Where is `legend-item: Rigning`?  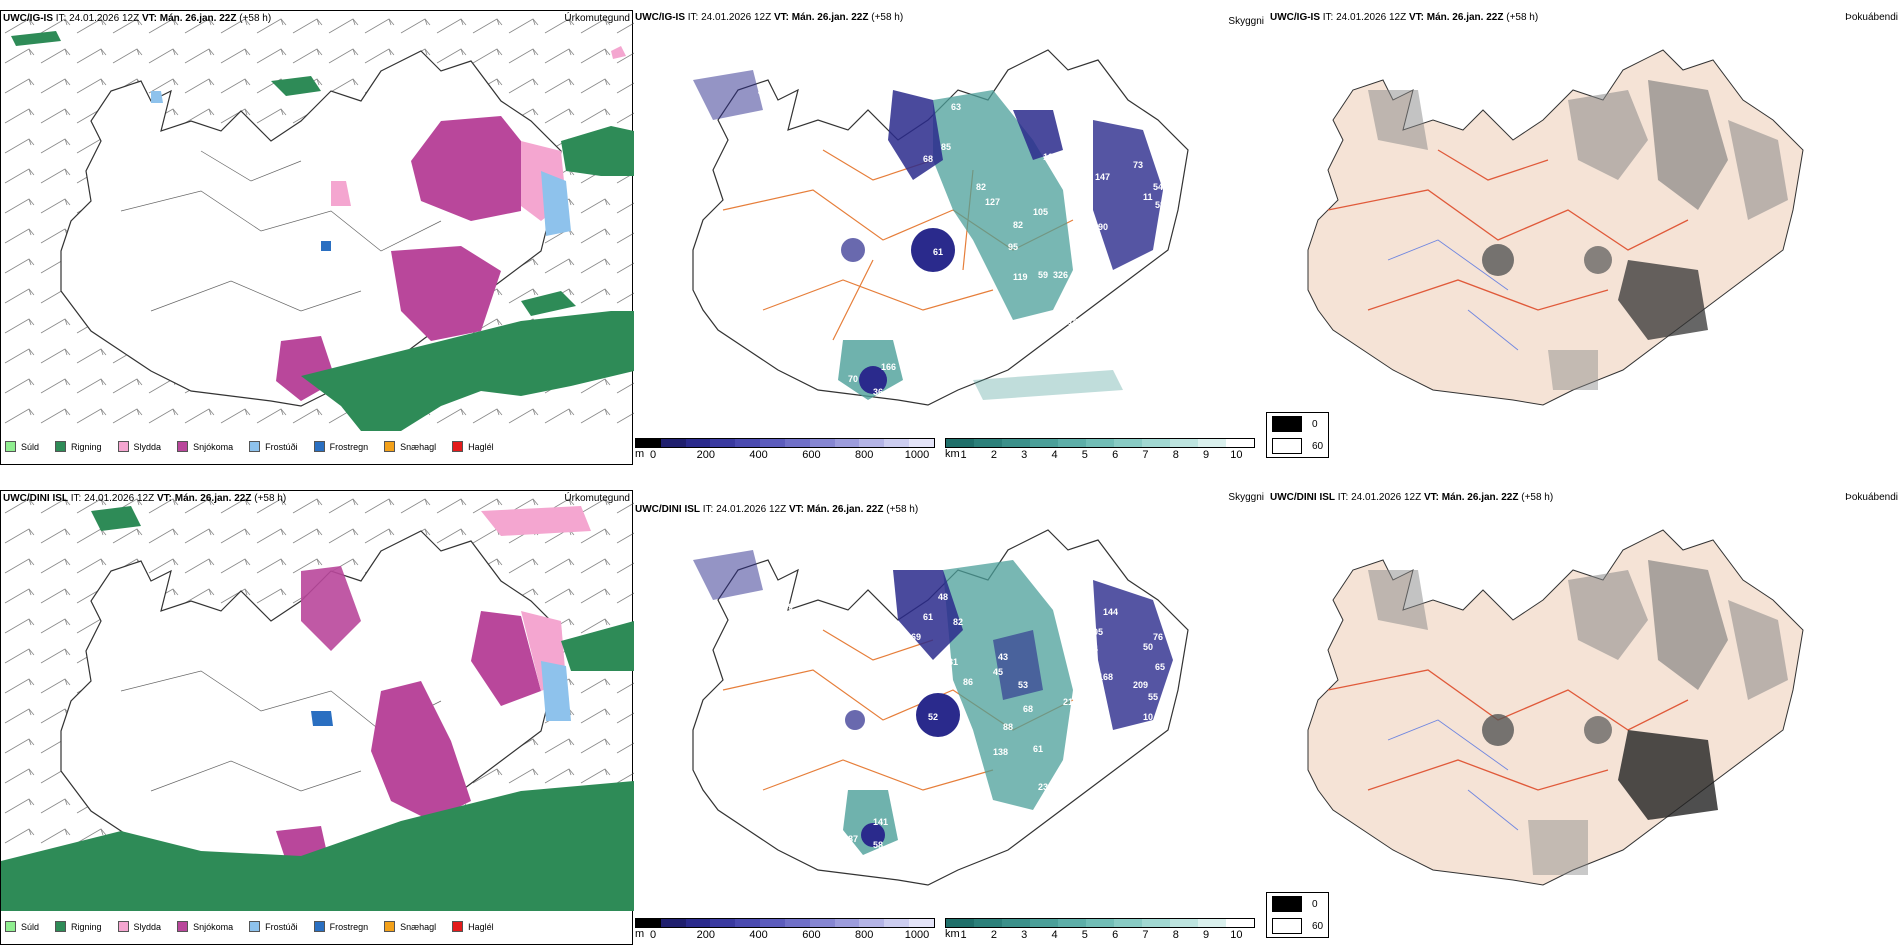 legend-item: Rigning is located at coordinates (78, 446).